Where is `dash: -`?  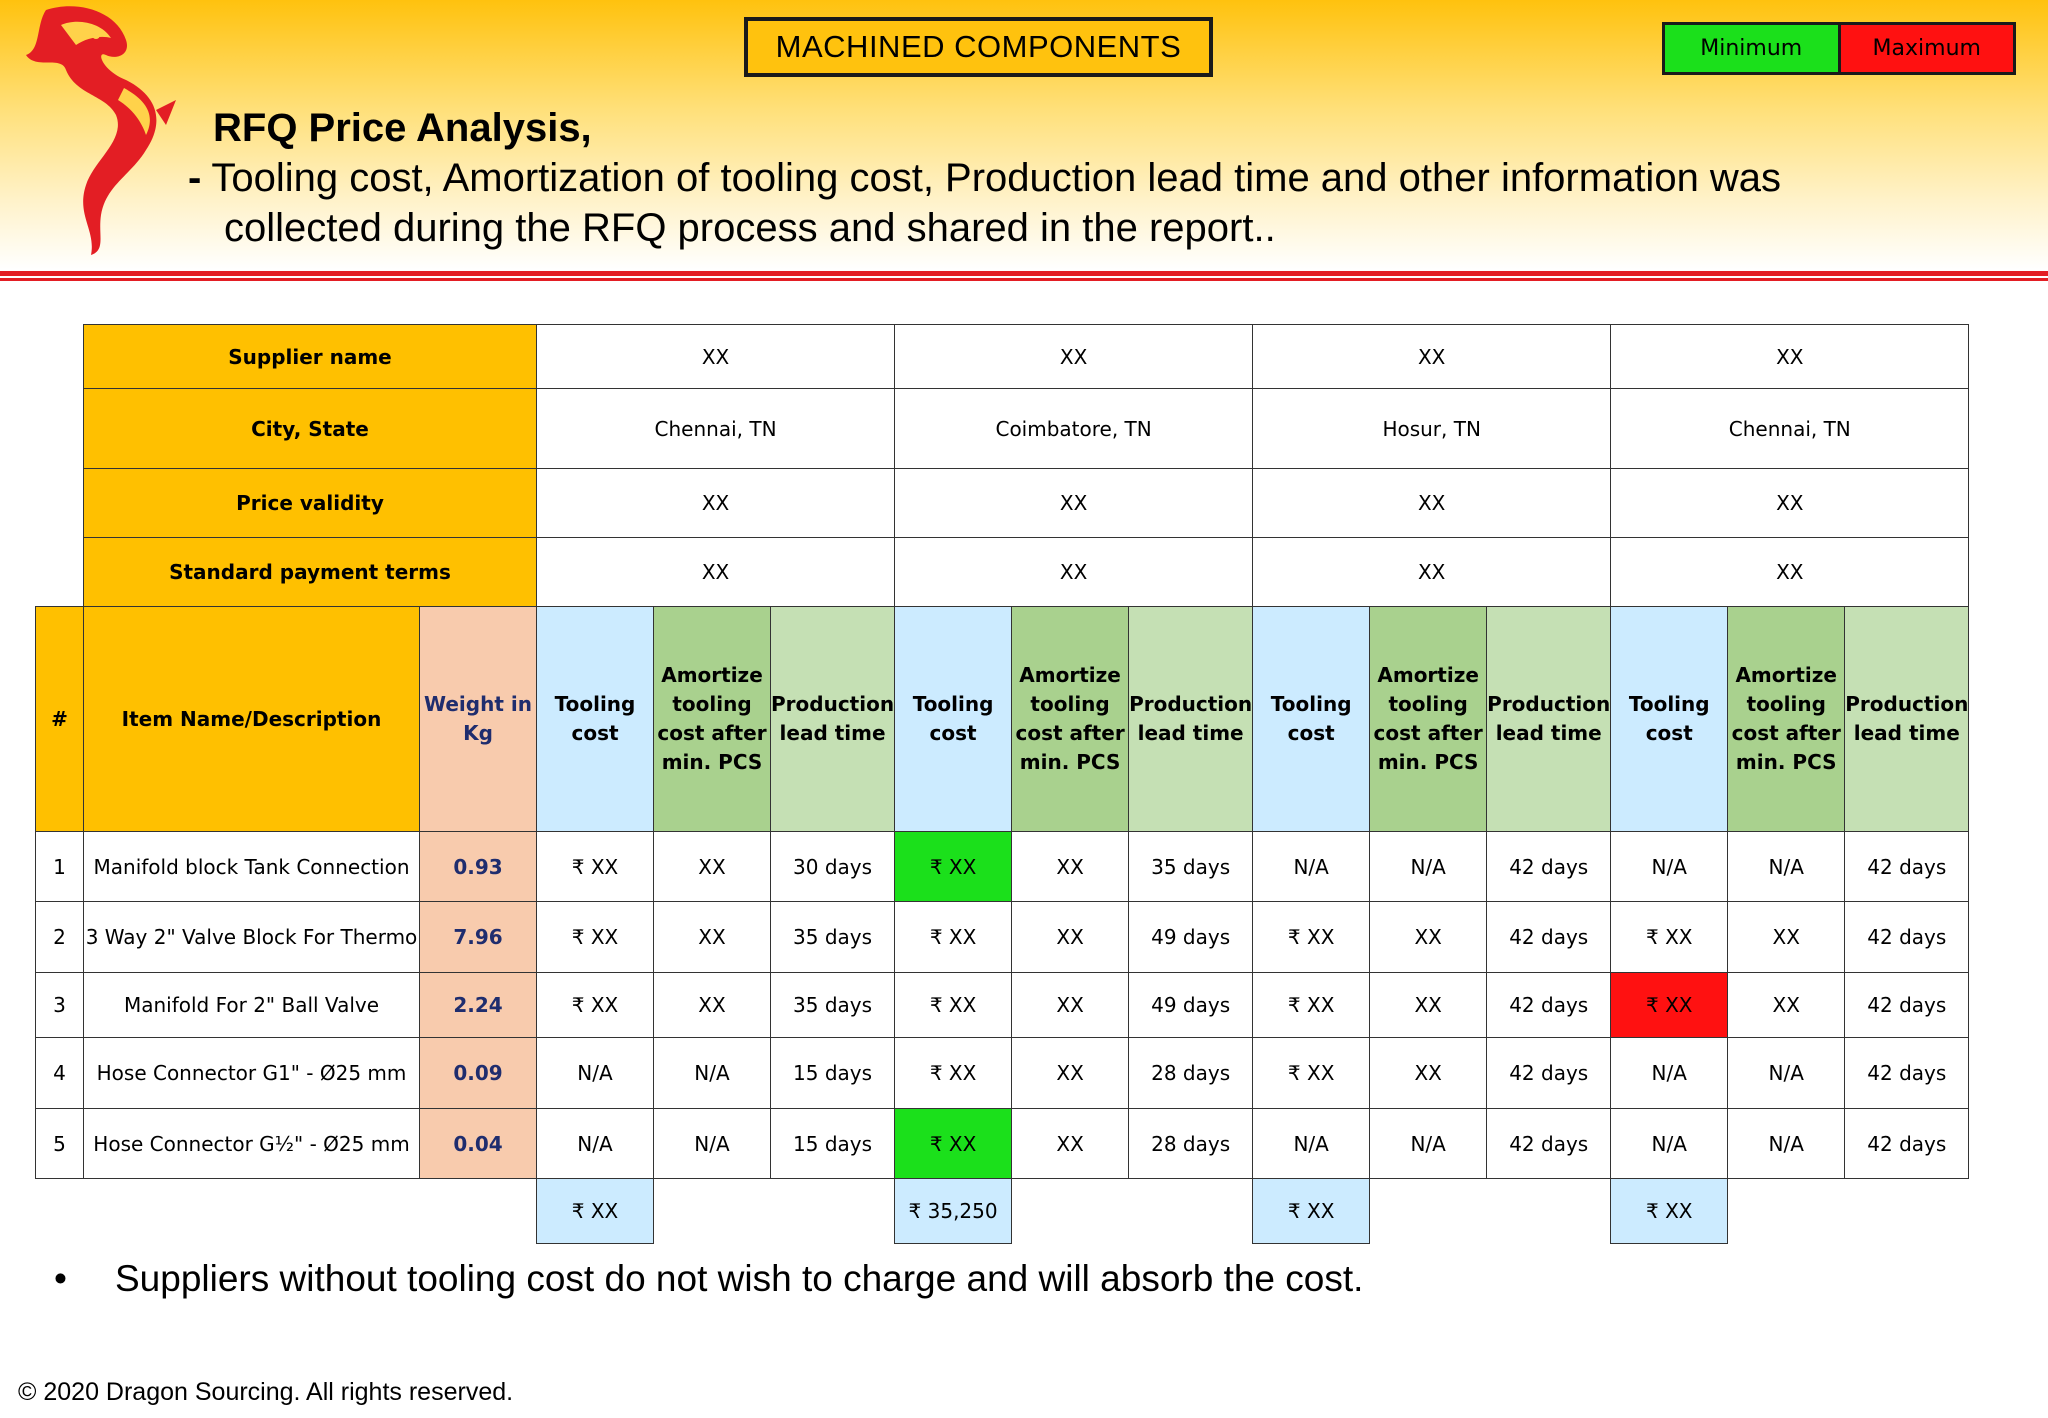 dash: - is located at coordinates (195, 178).